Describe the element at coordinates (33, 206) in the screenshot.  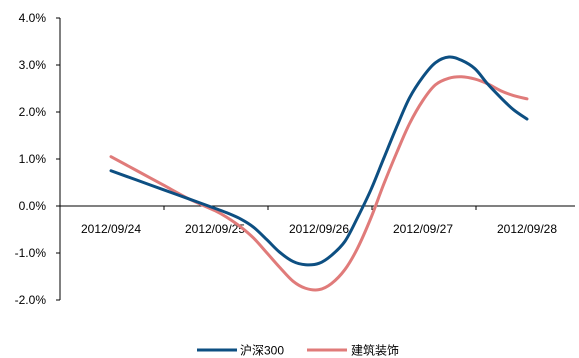
I see `y-tick-label: 0.0%` at that location.